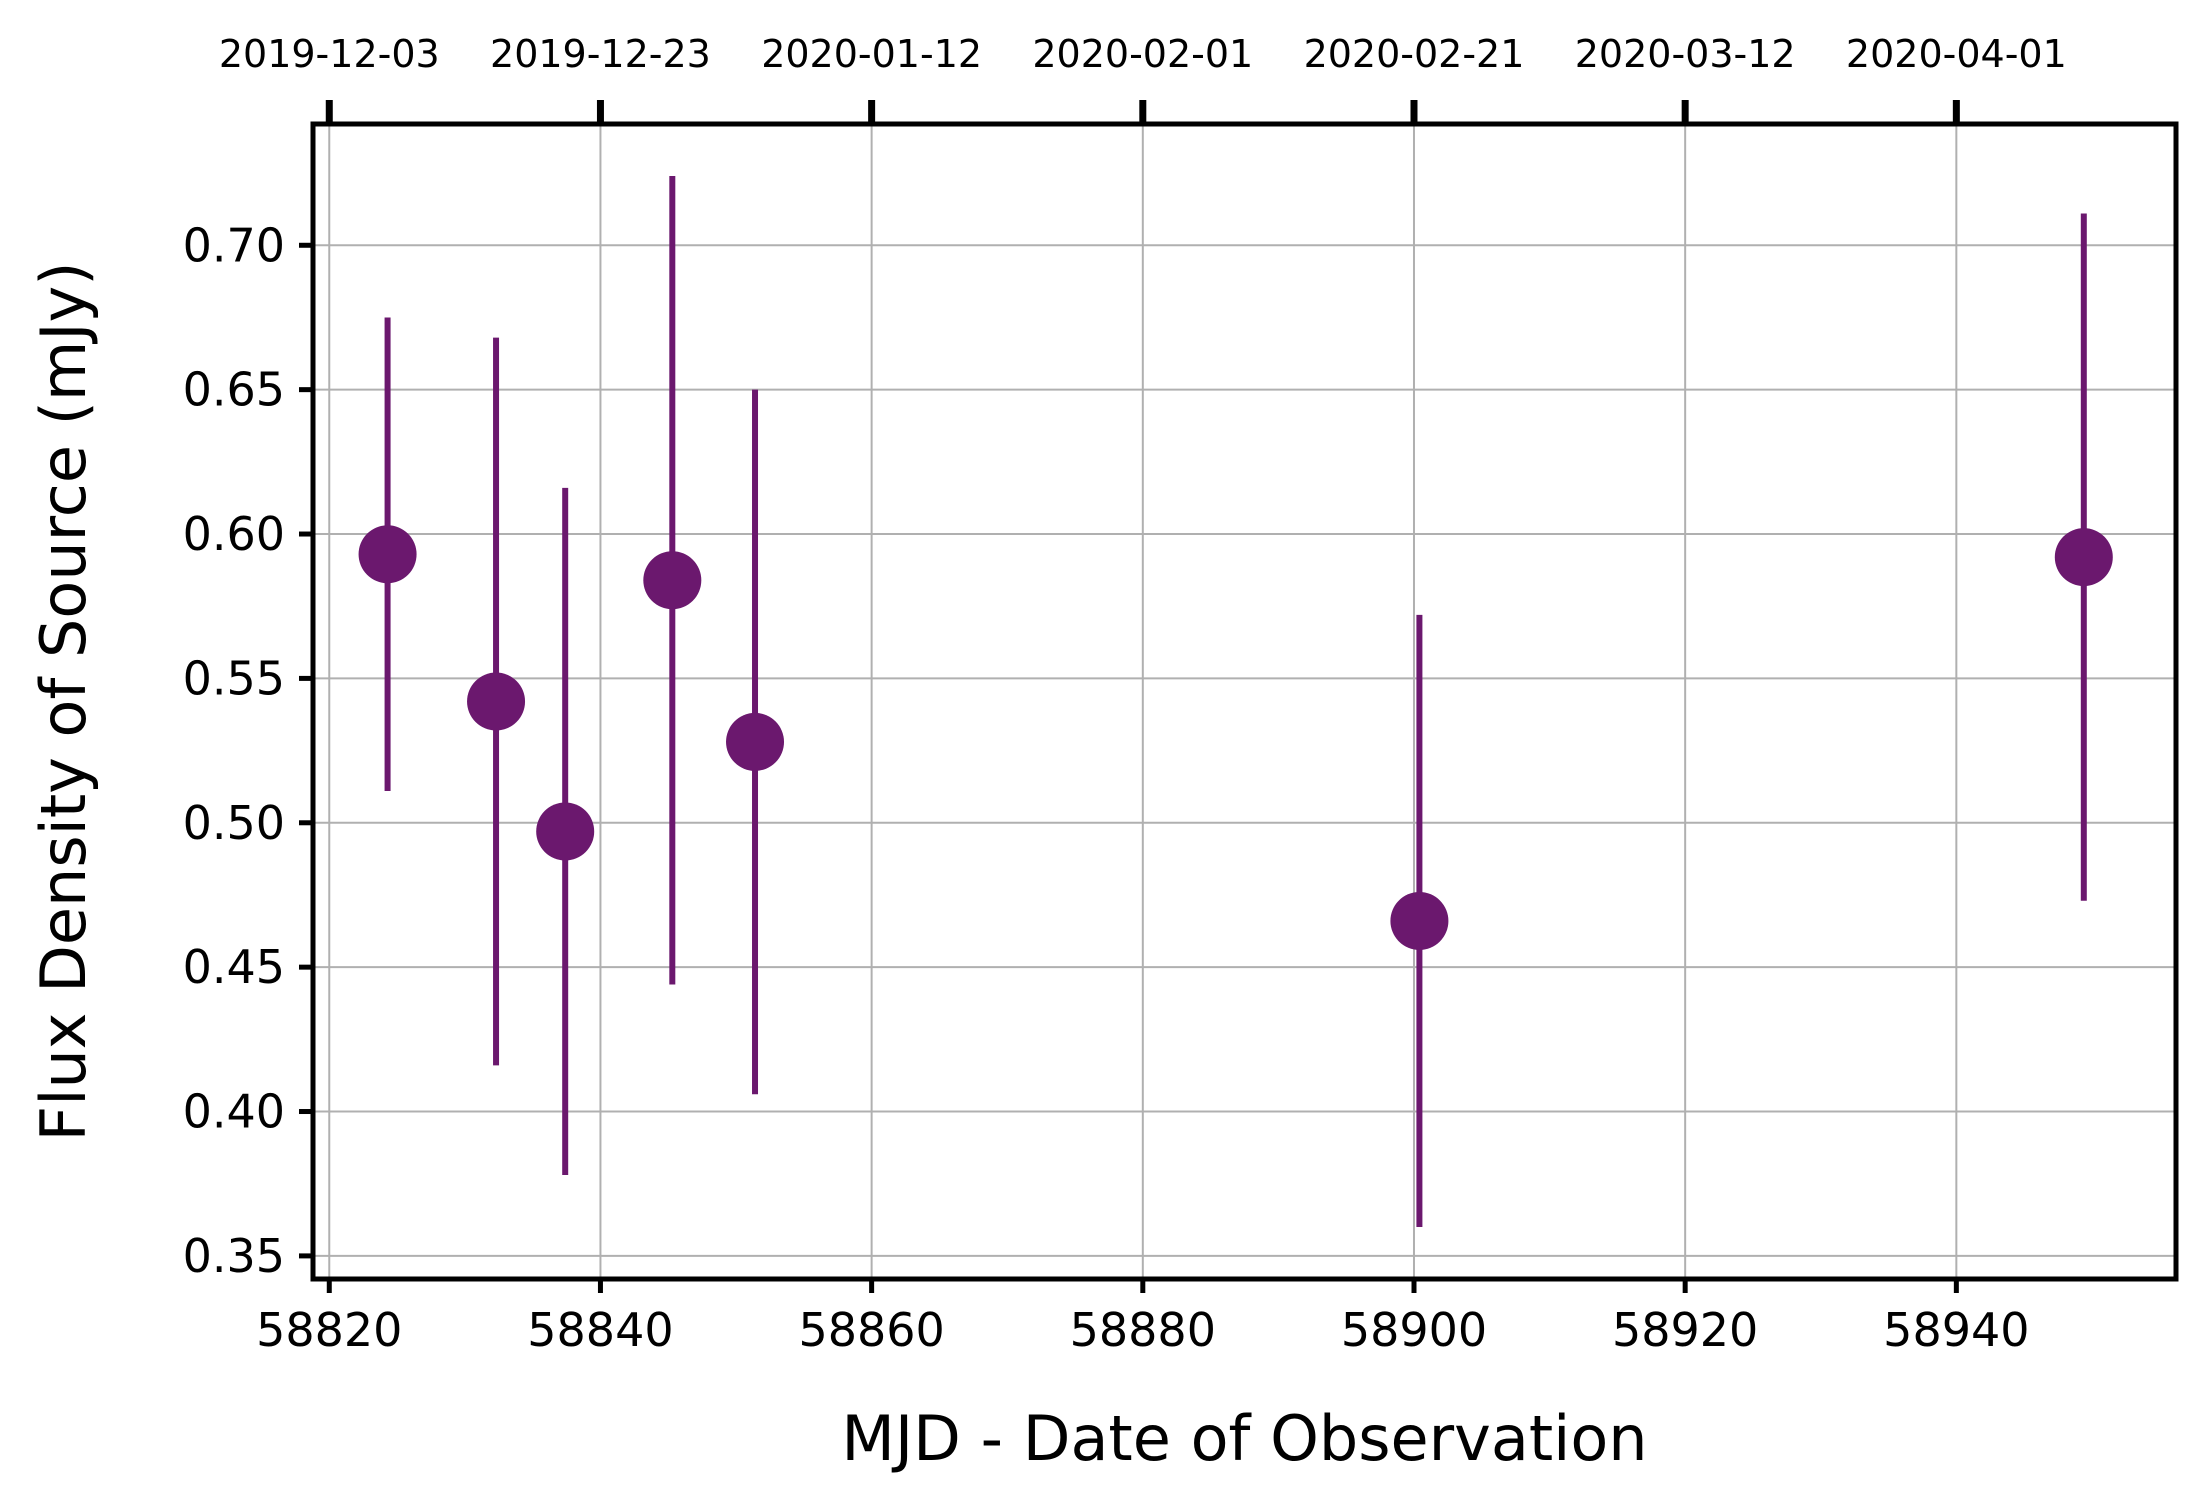  Describe the element at coordinates (1414, 1330) in the screenshot. I see `x-tick-label: 58900` at that location.